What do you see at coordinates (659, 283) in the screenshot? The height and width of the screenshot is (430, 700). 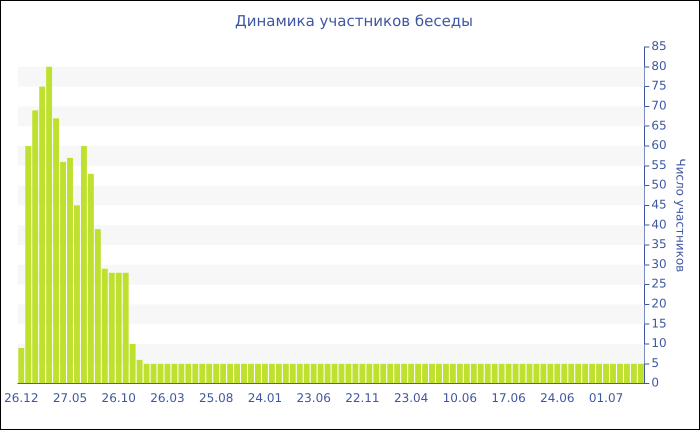 I see `y-tick-label: 25` at bounding box center [659, 283].